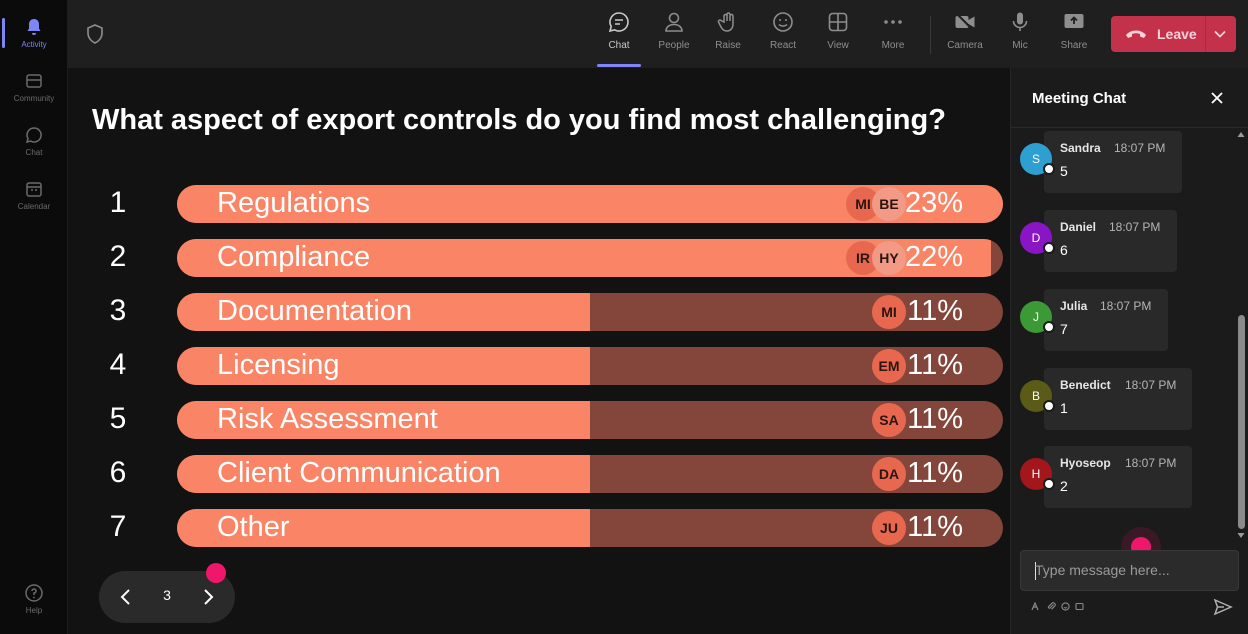 The image size is (1248, 634). I want to click on poll-option-label: Documentation, so click(315, 311).